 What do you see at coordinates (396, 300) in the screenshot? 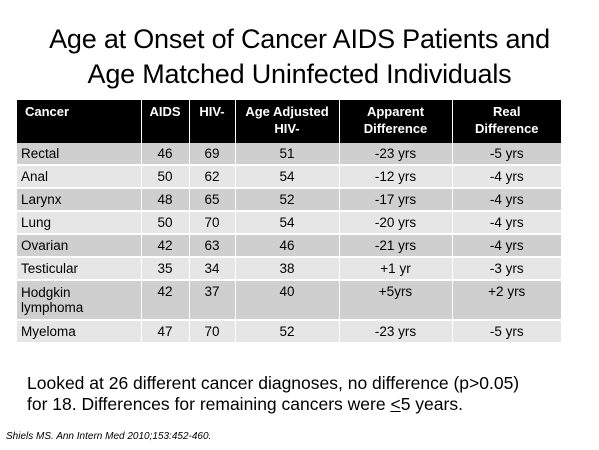
I see `cell-apparent-difference: +5yrs` at bounding box center [396, 300].